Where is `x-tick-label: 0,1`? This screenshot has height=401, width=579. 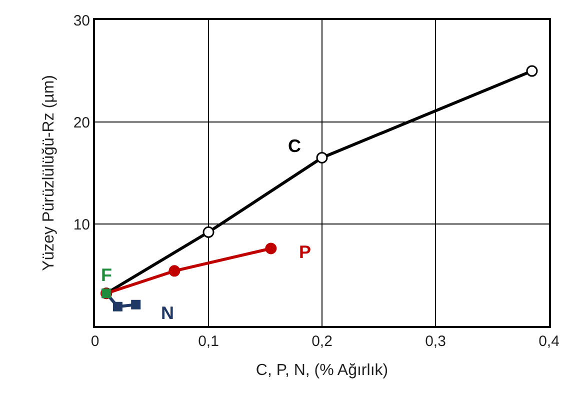
x-tick-label: 0,1 is located at coordinates (208, 341).